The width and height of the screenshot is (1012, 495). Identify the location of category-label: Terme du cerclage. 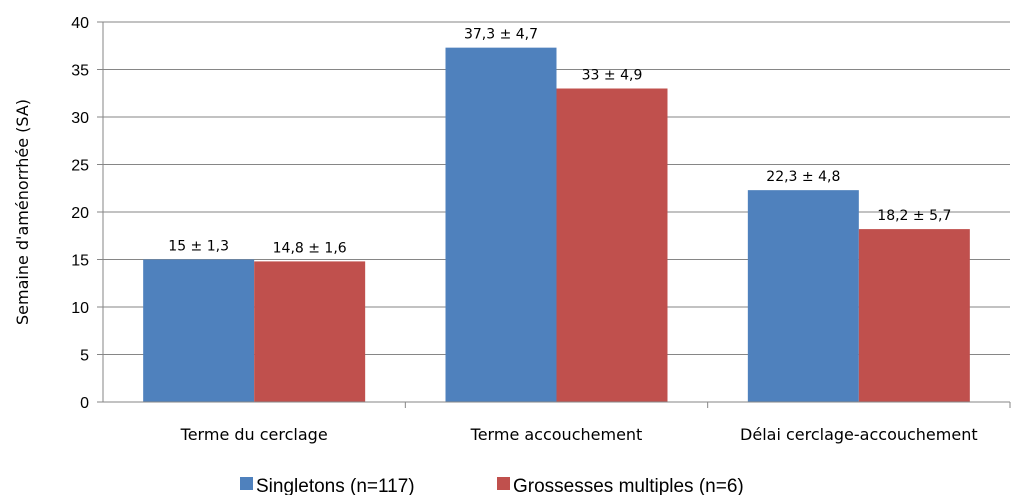
(254, 434).